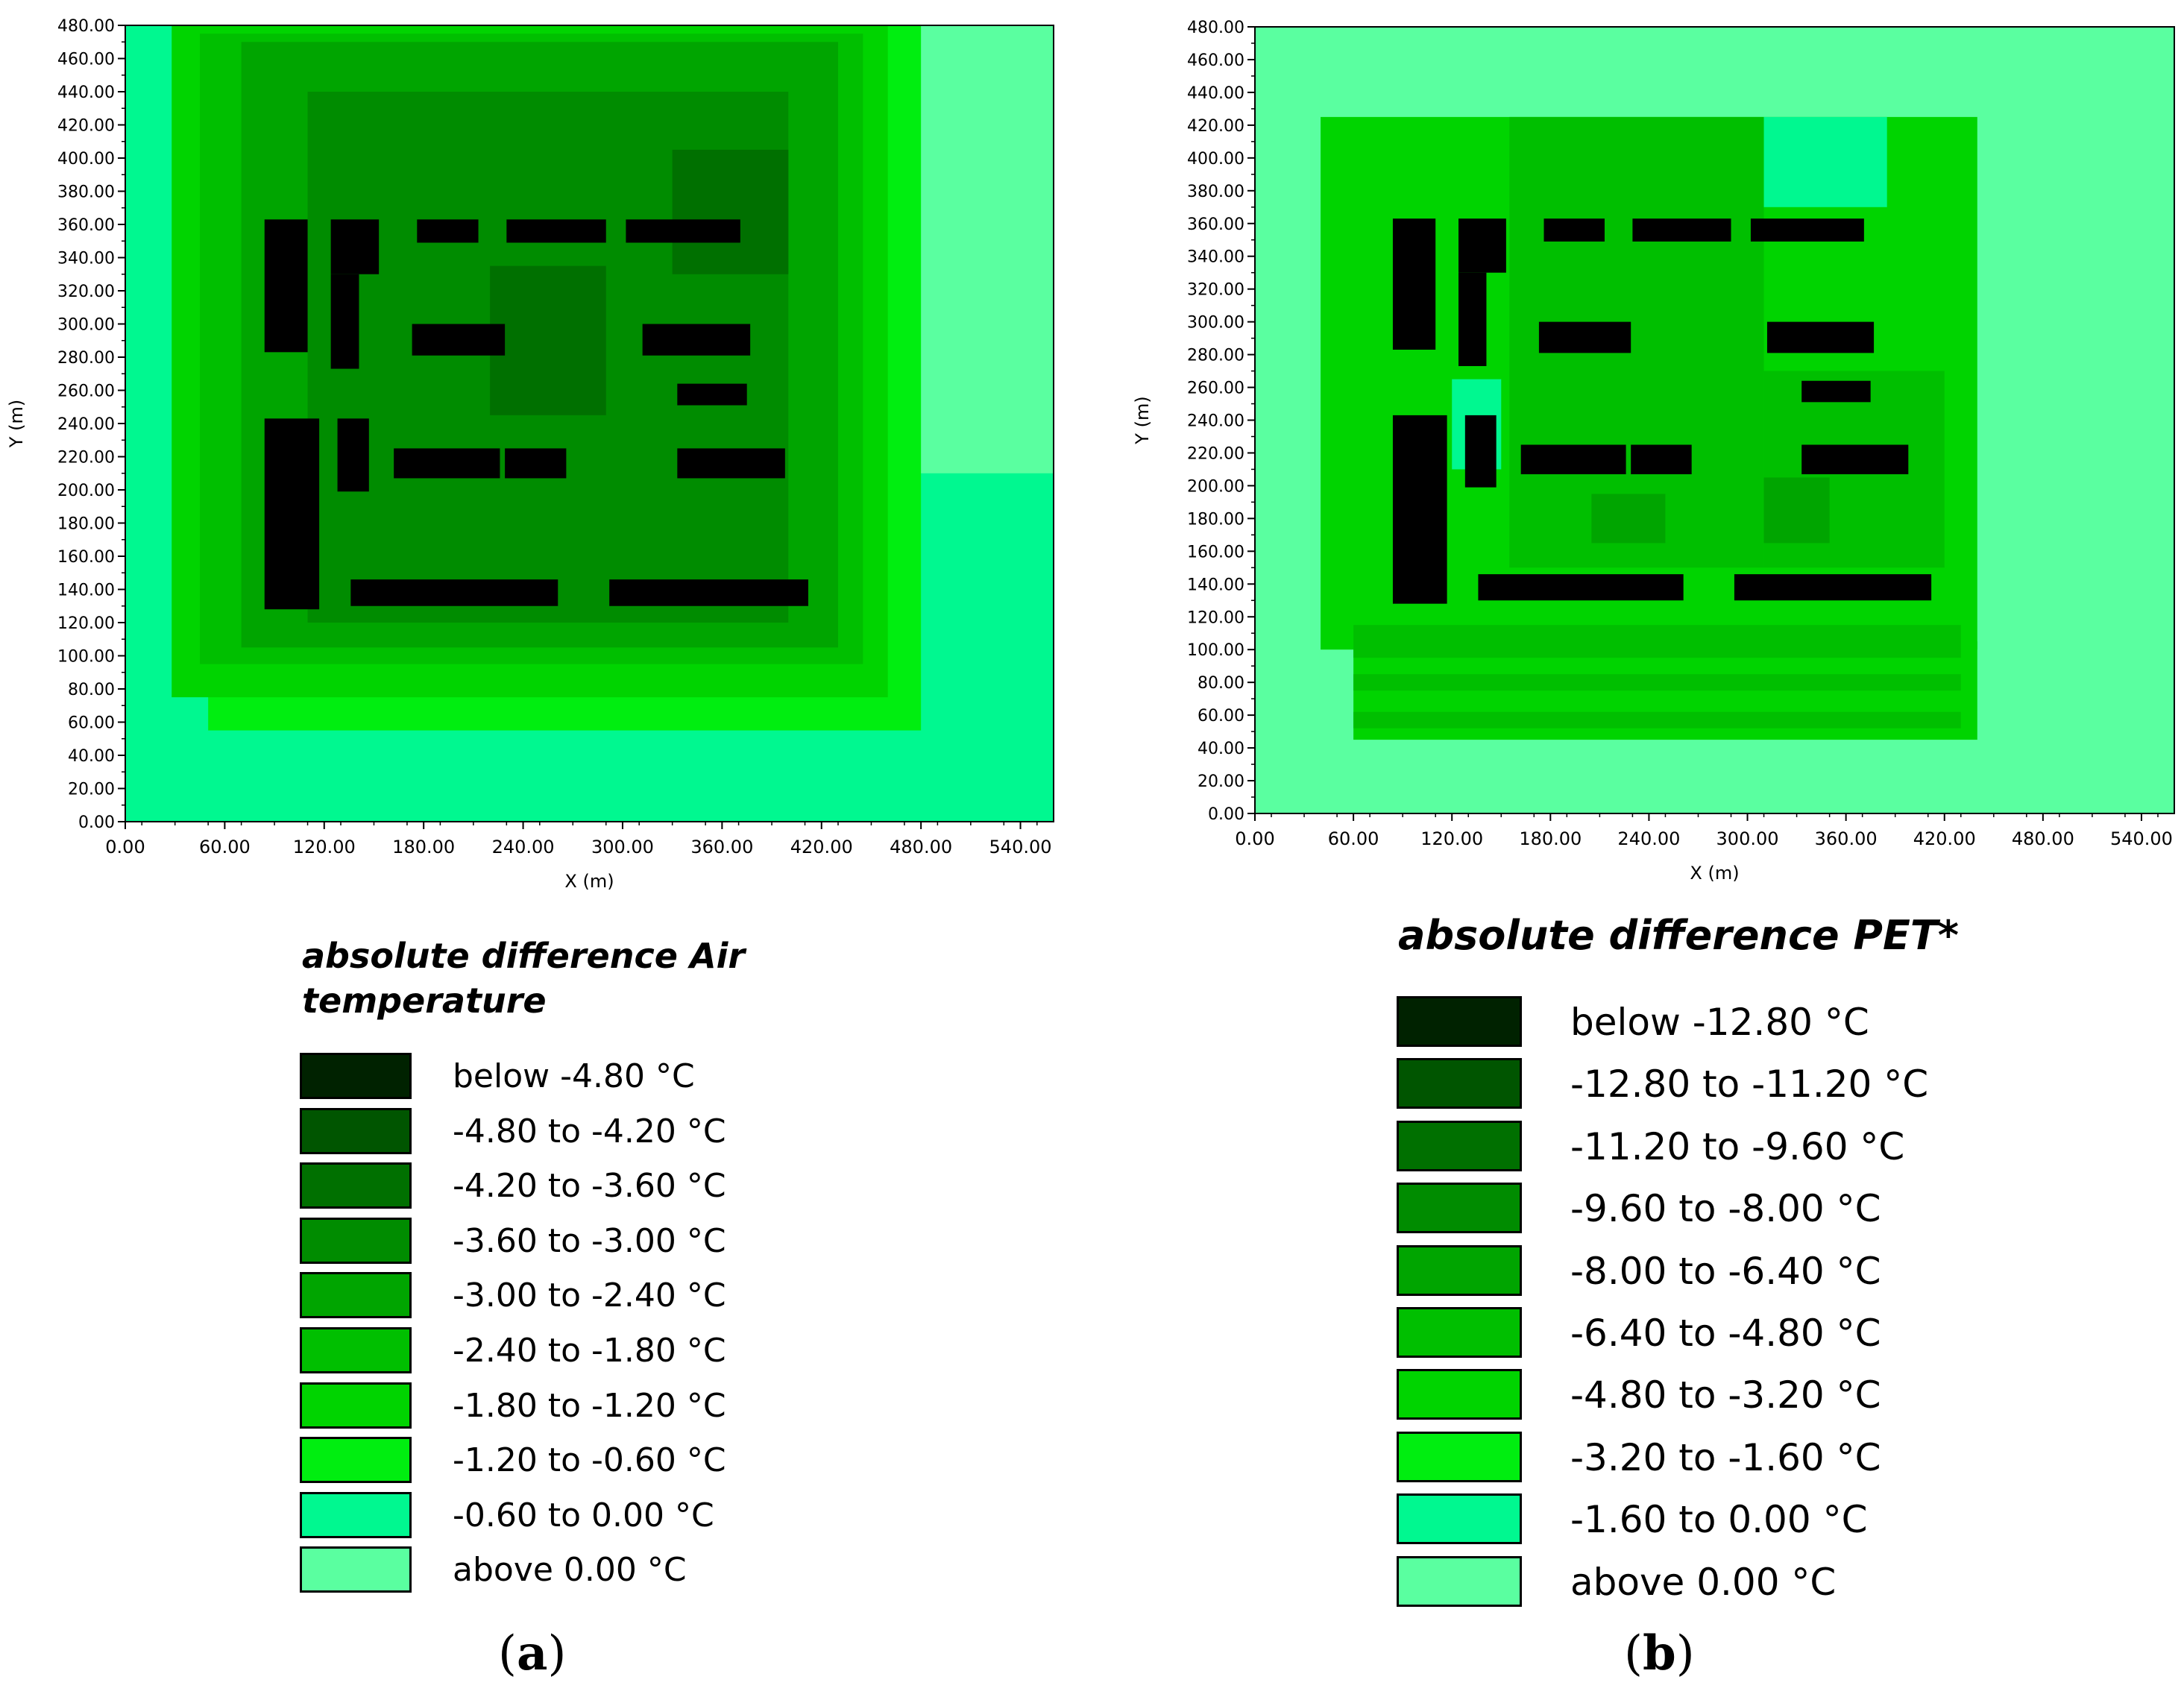 The width and height of the screenshot is (2184, 1703). What do you see at coordinates (1353, 838) in the screenshot?
I see `x-tick-label: 60.00` at bounding box center [1353, 838].